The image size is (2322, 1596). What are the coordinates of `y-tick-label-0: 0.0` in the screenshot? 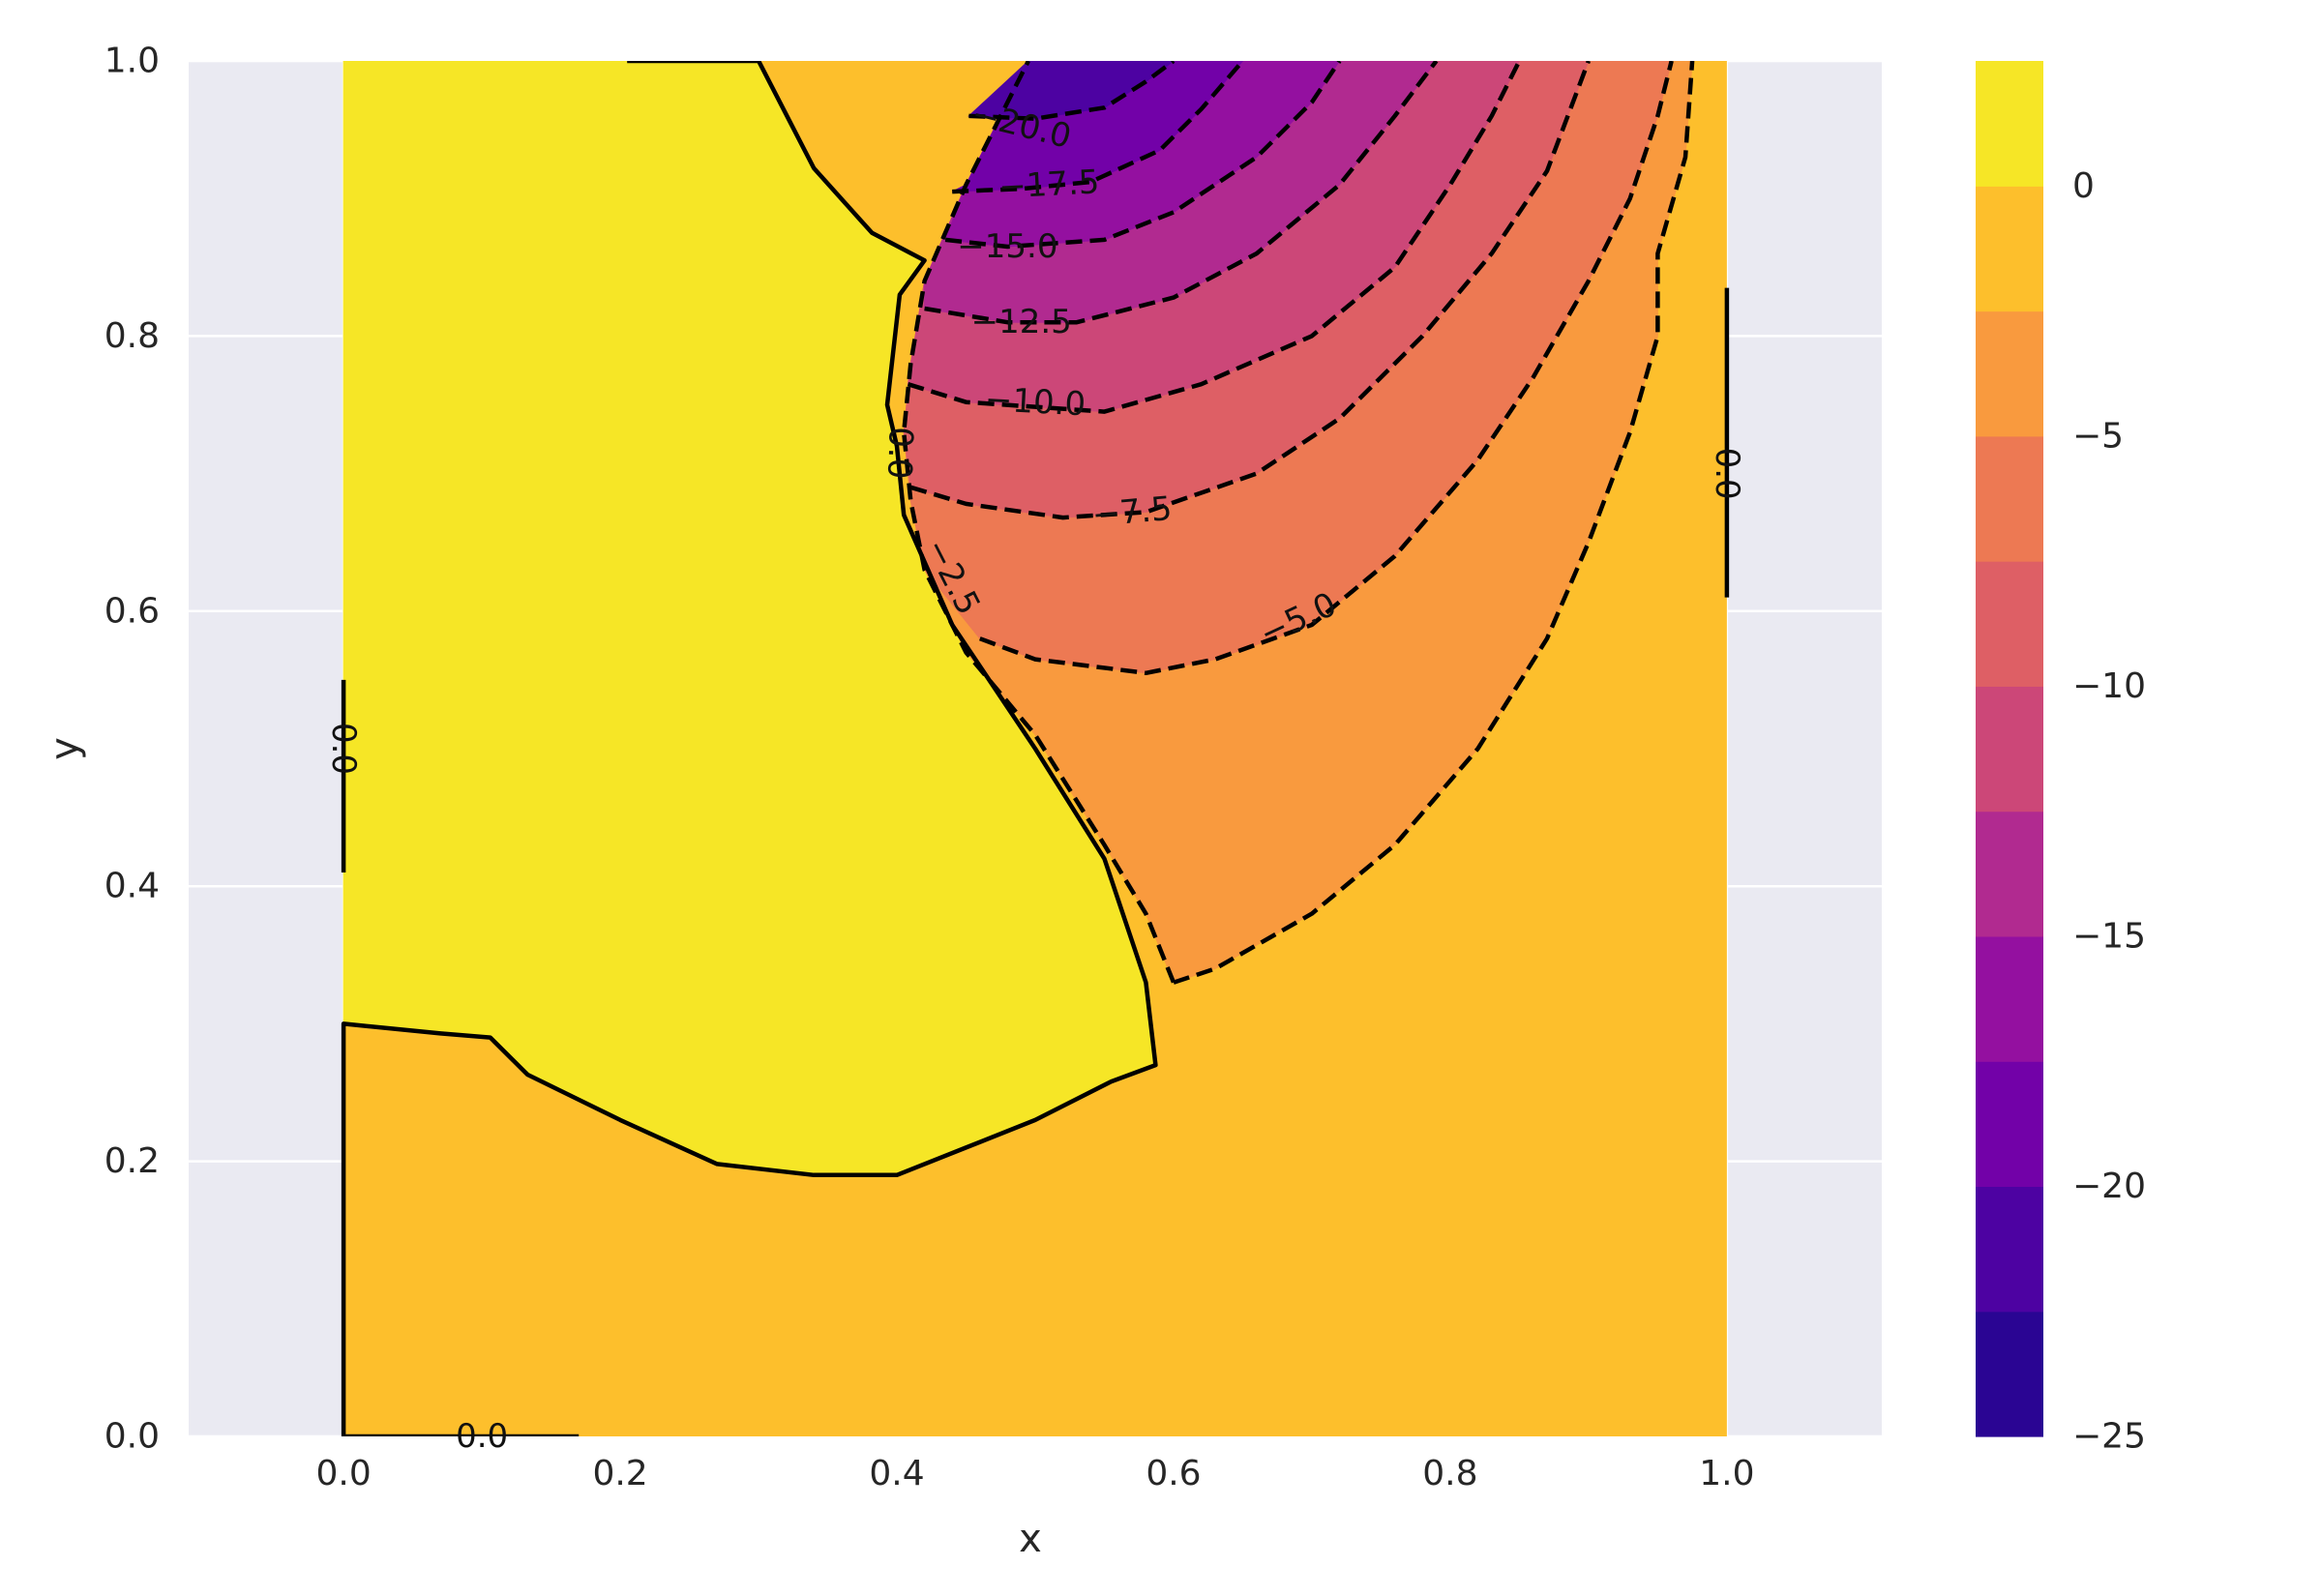 It's located at (132, 1437).